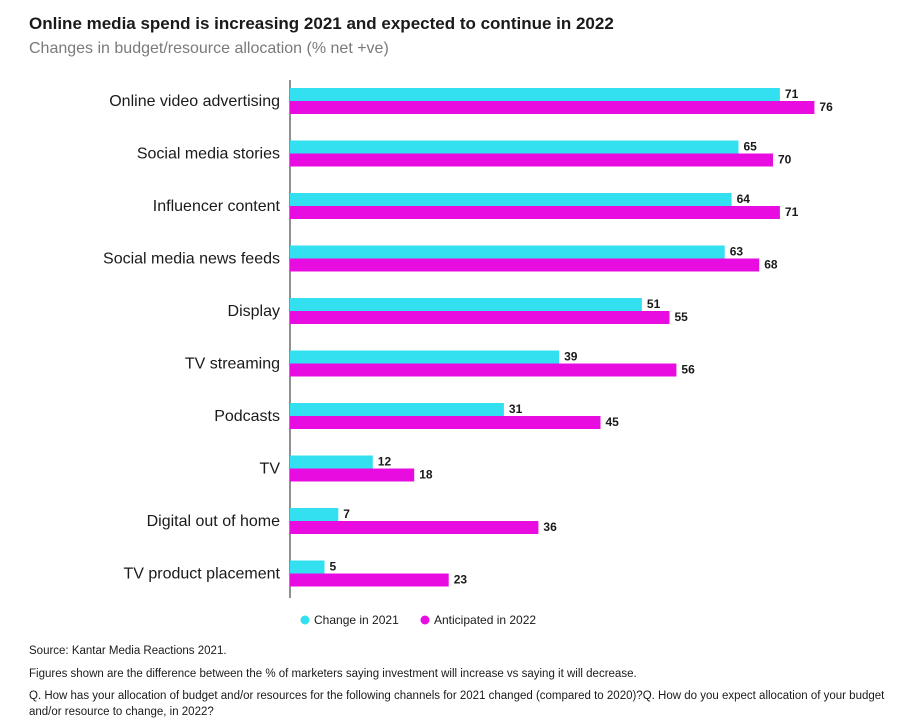 This screenshot has height=727, width=900. I want to click on data-label: 31, so click(516, 409).